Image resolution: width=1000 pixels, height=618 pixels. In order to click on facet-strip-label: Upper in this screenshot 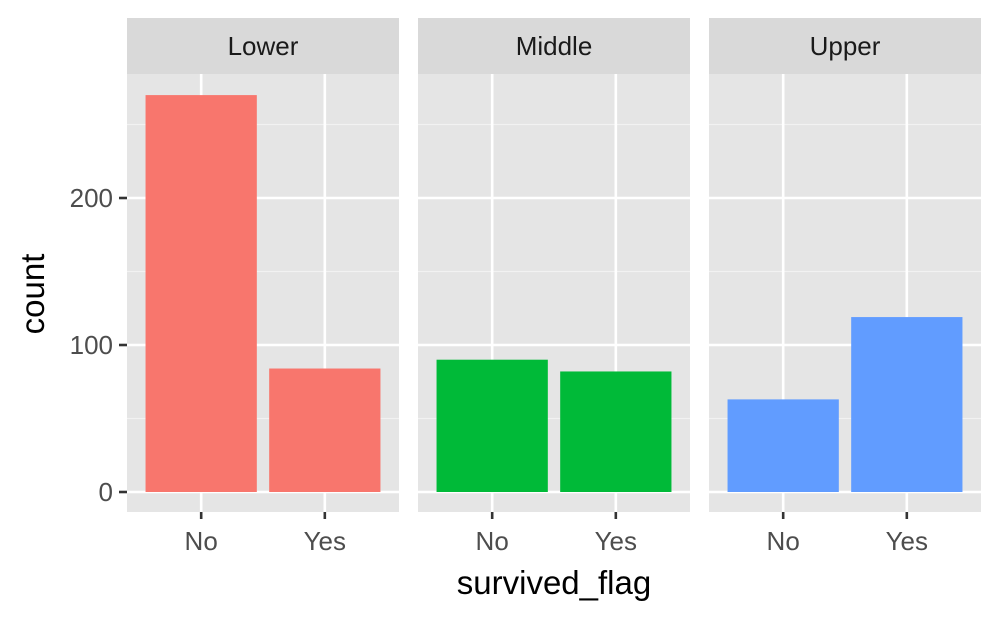, I will do `click(845, 46)`.